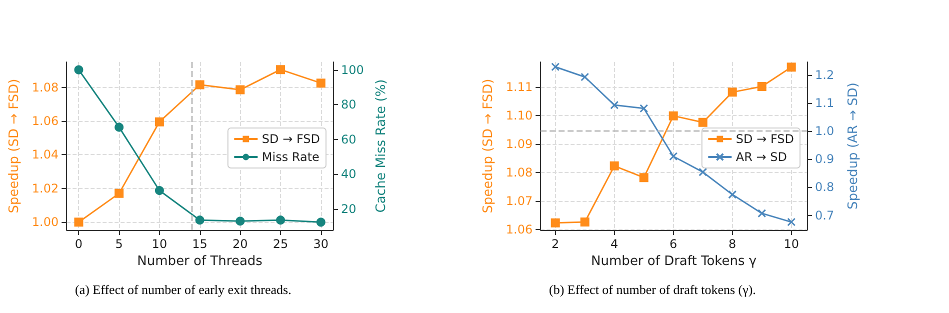  What do you see at coordinates (240, 244) in the screenshot?
I see `x-tick-label: 20` at bounding box center [240, 244].